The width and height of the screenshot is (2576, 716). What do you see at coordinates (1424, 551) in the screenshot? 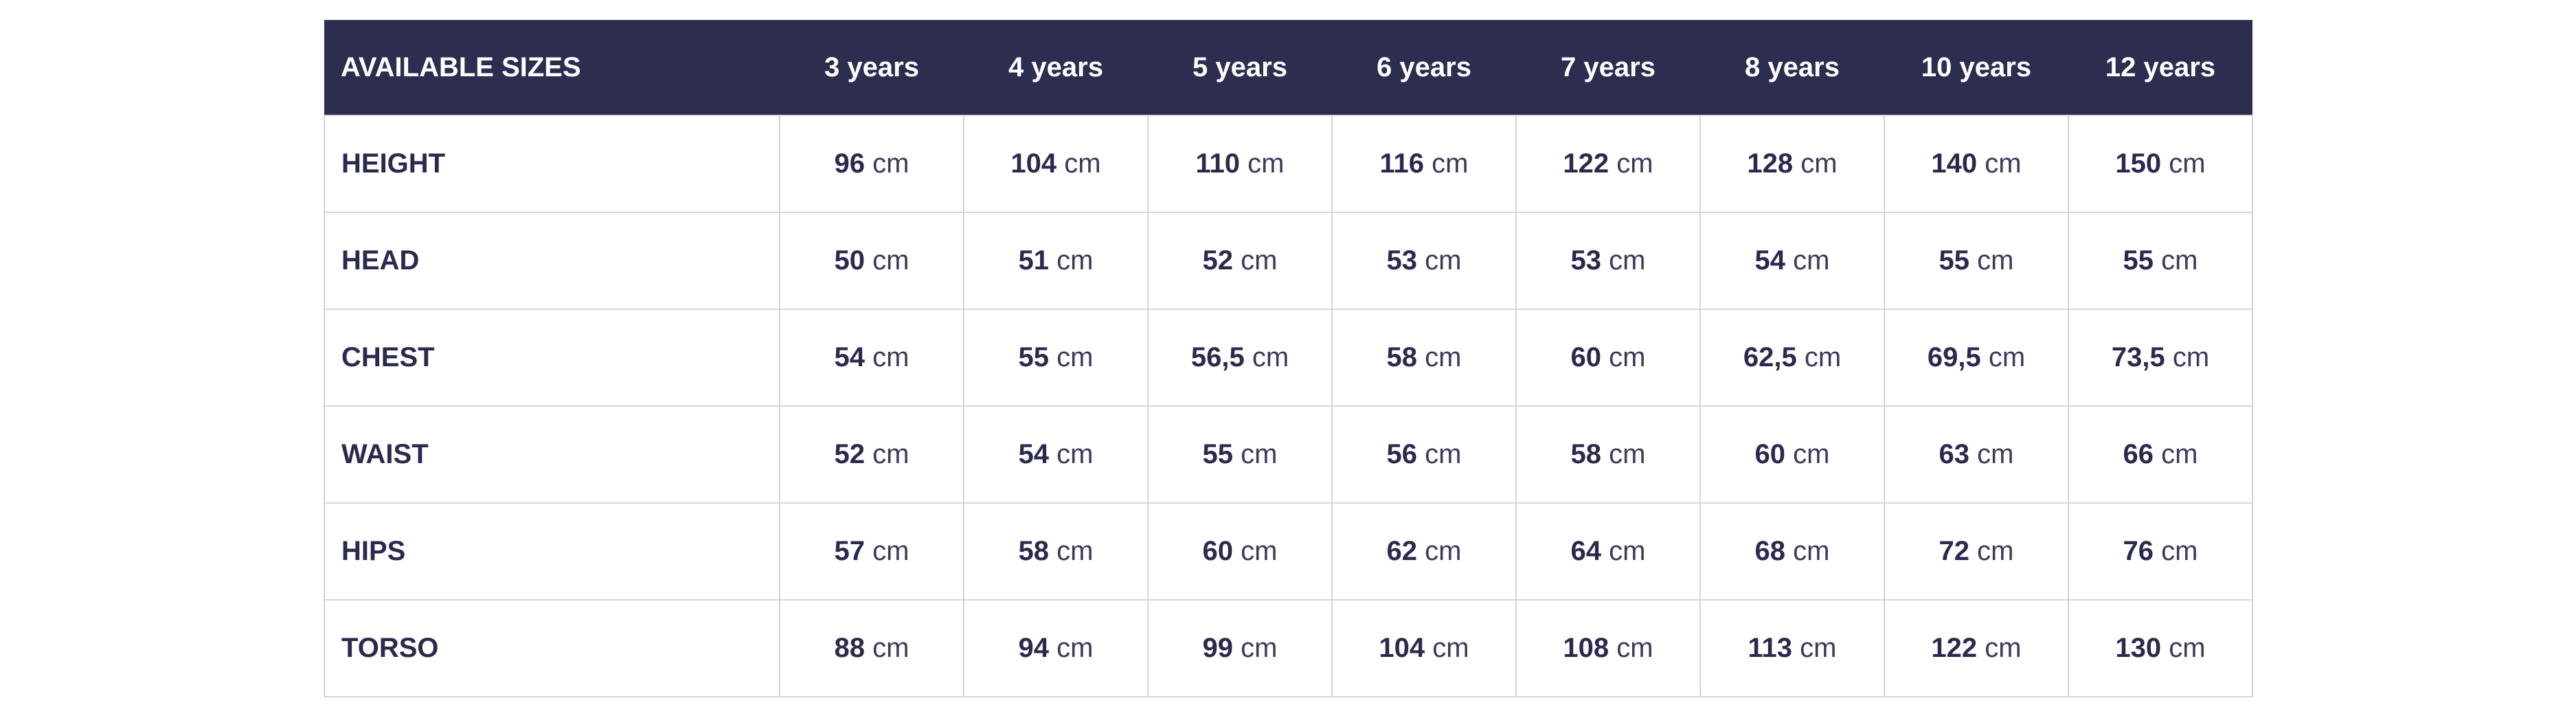
I see `measurement-cell: 62 cm` at bounding box center [1424, 551].